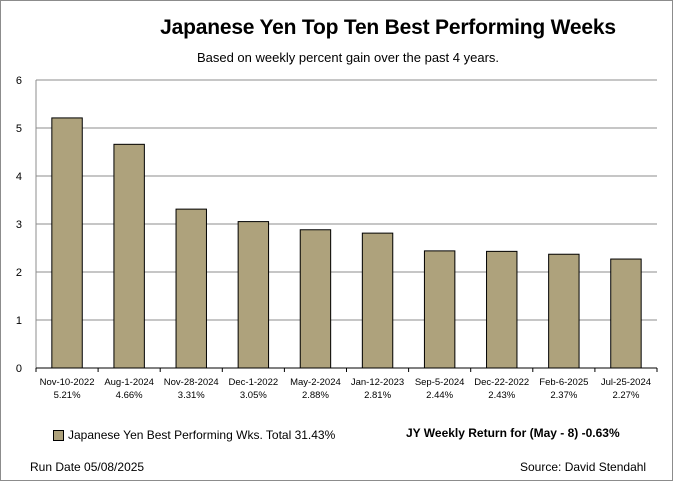 Image resolution: width=673 pixels, height=481 pixels. Describe the element at coordinates (67, 395) in the screenshot. I see `data-label: 5.21%` at that location.